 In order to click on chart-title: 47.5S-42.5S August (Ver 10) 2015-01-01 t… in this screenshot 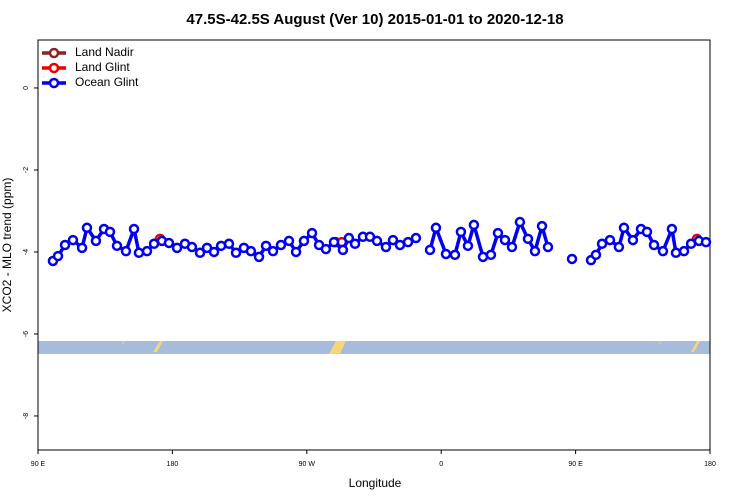, I will do `click(374, 19)`.